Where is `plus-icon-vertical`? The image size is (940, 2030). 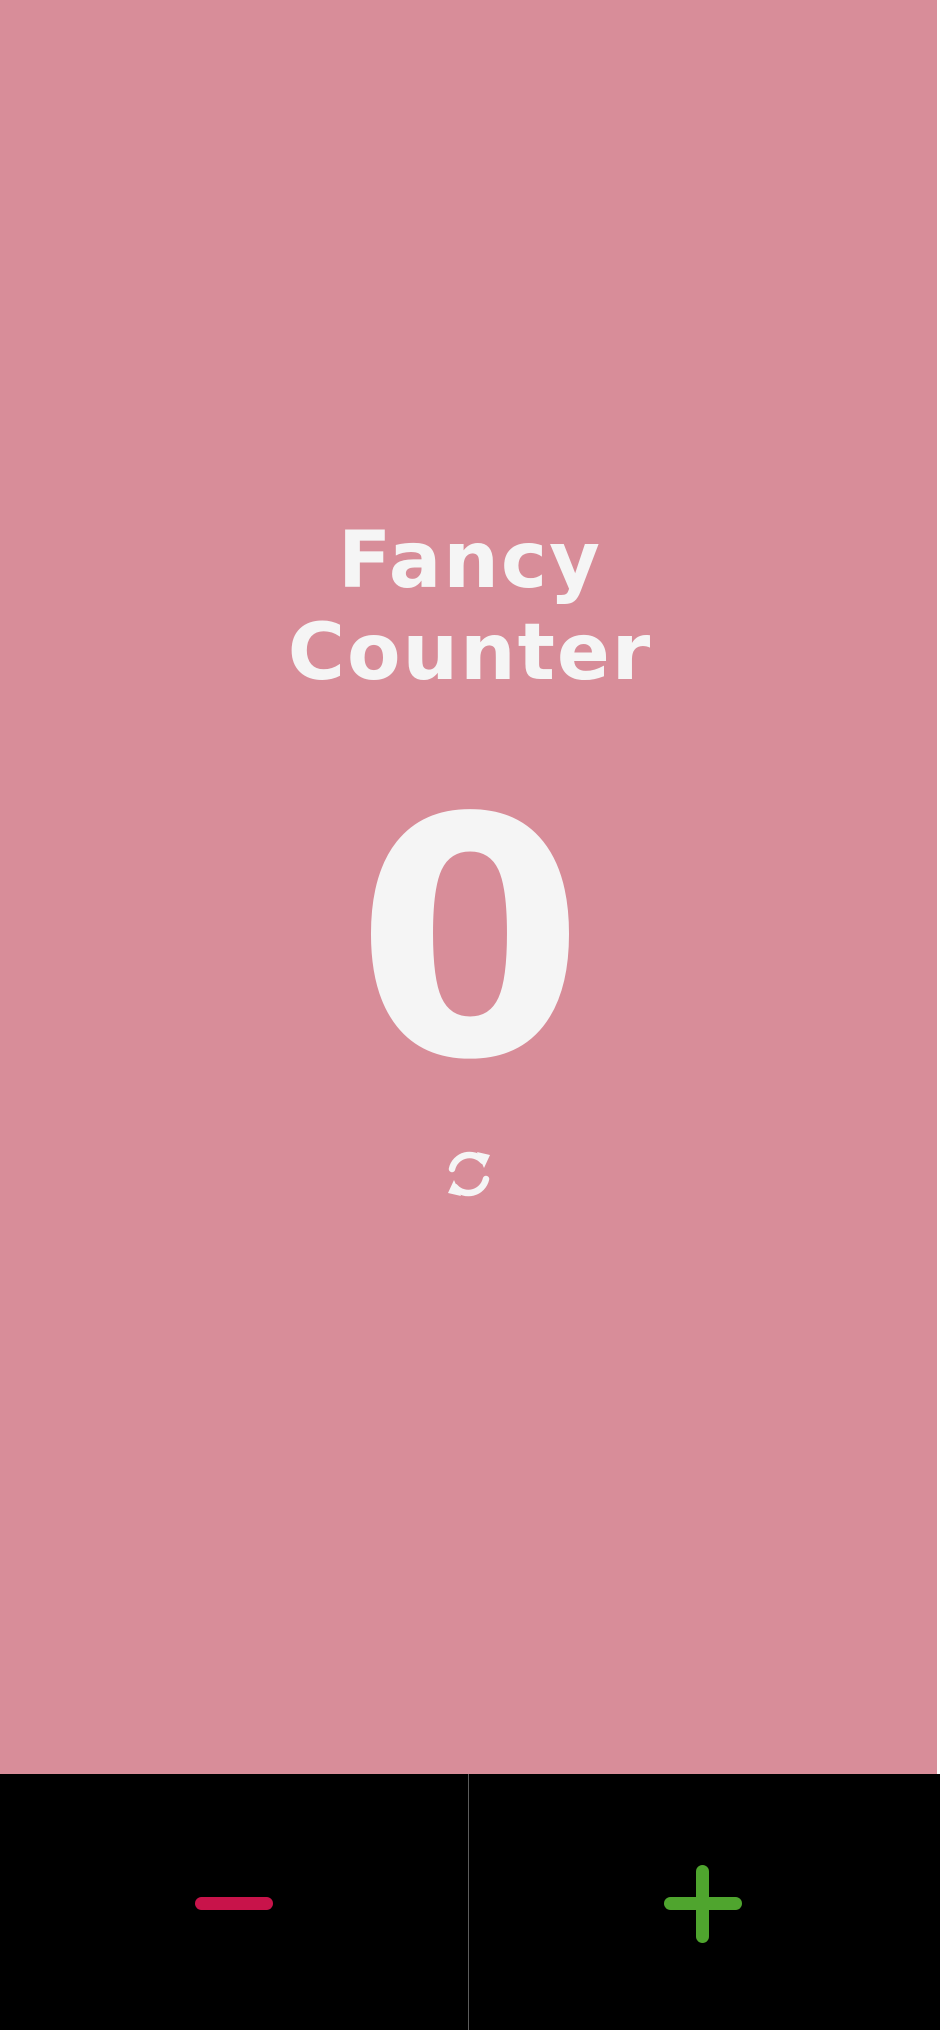
plus-icon-vertical is located at coordinates (702, 1904).